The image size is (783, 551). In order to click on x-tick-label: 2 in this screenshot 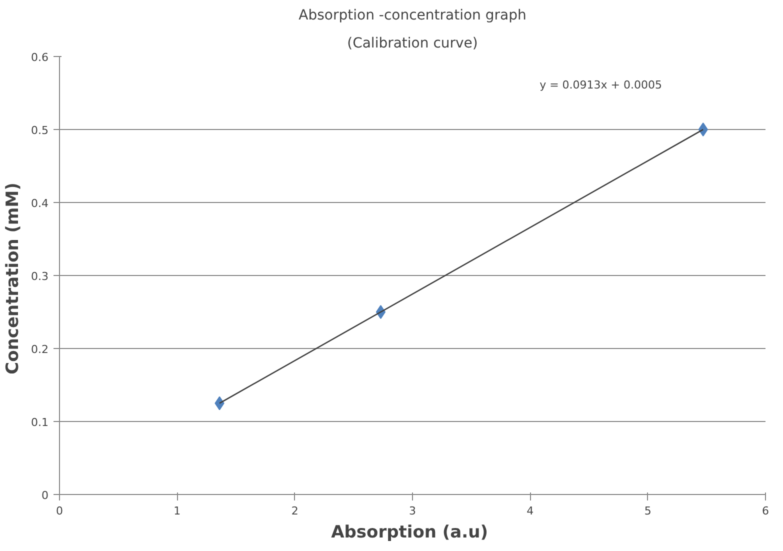, I will do `click(294, 511)`.